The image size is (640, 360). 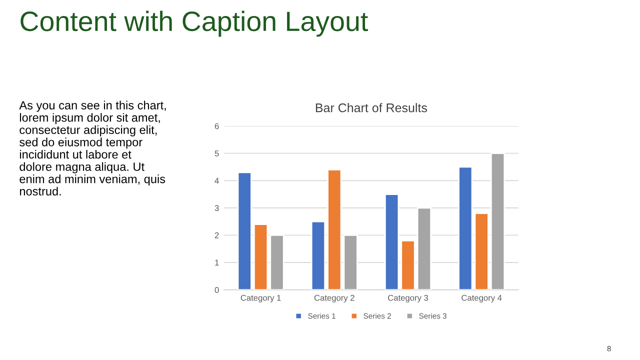 I want to click on x-tick-label: Category 4, so click(x=482, y=298).